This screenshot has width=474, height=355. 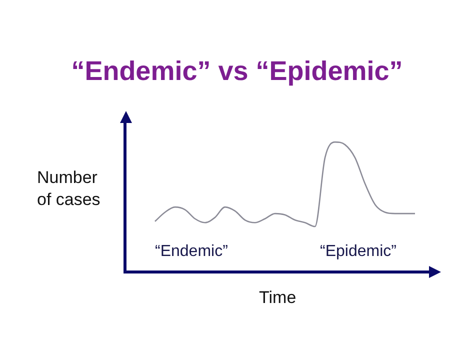 I want to click on y-axis-title: Number of cases, so click(x=69, y=189).